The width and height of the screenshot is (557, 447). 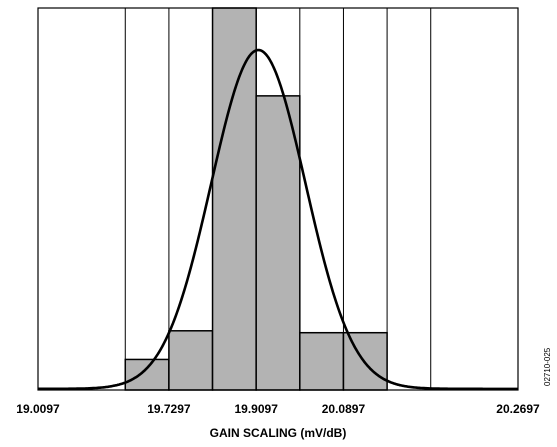 What do you see at coordinates (38, 409) in the screenshot?
I see `x-tick-label-0: 19.0097` at bounding box center [38, 409].